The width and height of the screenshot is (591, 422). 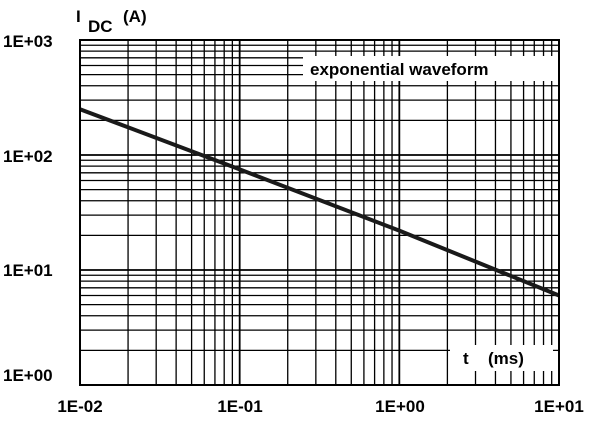 I want to click on x-tick-label-1: 1E-01, so click(x=239, y=406).